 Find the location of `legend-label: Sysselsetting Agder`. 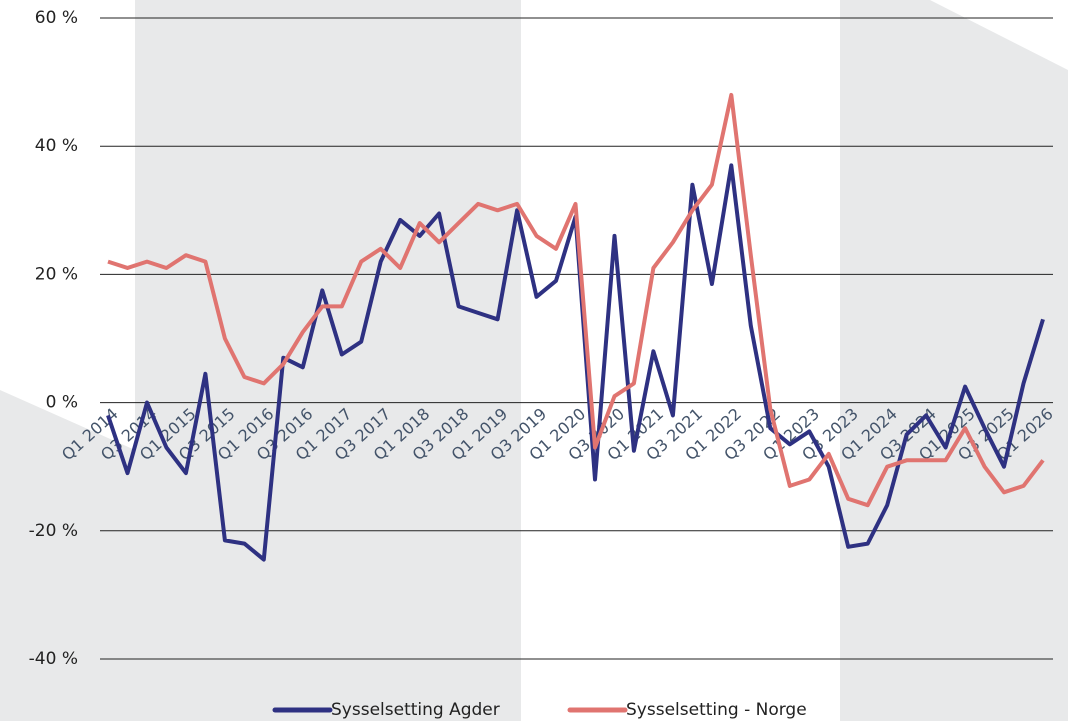

legend-label: Sysselsetting Agder is located at coordinates (415, 710).